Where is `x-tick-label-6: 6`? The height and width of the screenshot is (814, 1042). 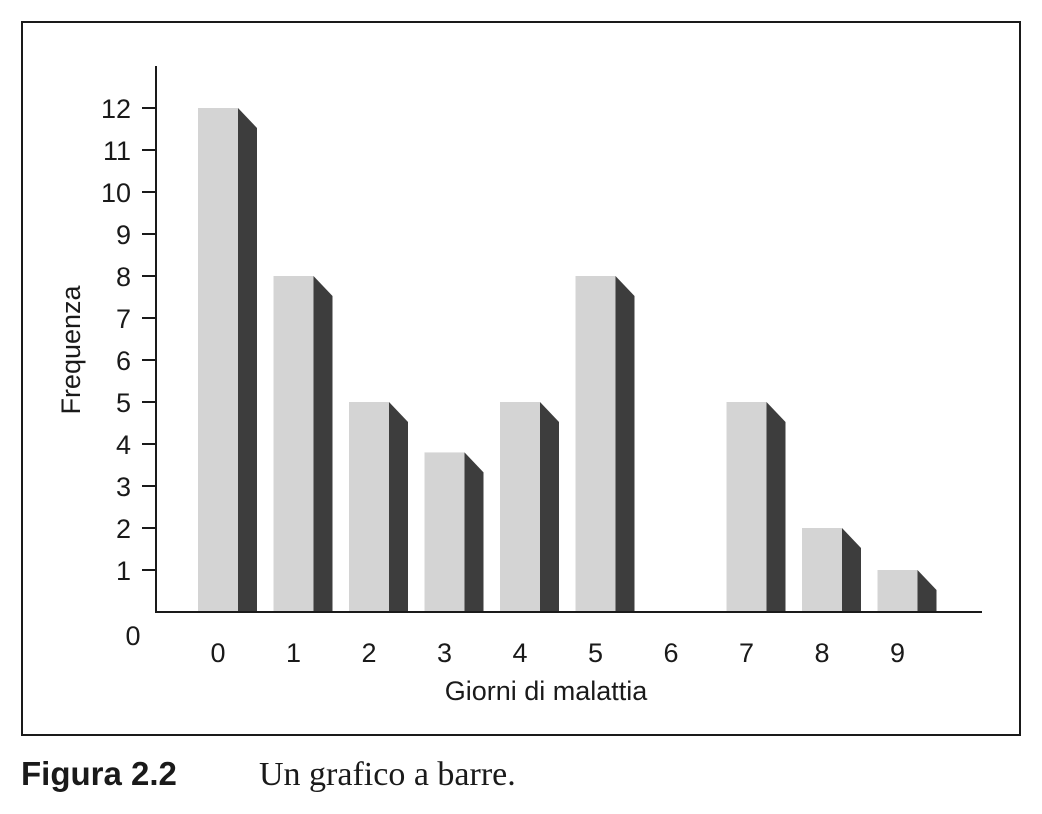 x-tick-label-6: 6 is located at coordinates (670, 653).